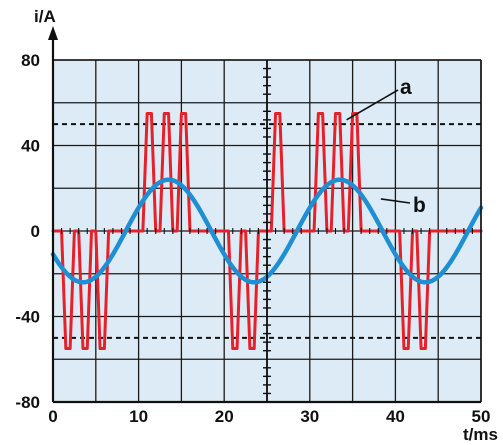  Describe the element at coordinates (35, 231) in the screenshot. I see `y-tick-label: 0` at that location.